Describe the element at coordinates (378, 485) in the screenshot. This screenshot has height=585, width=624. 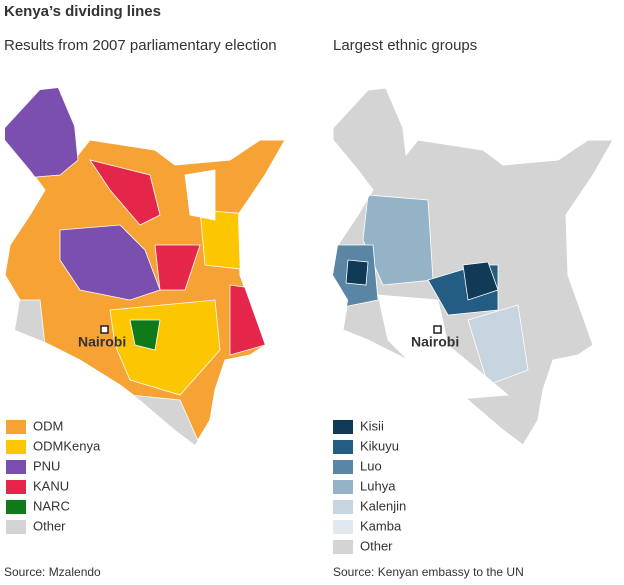
I see `legend-label: Luhya` at that location.